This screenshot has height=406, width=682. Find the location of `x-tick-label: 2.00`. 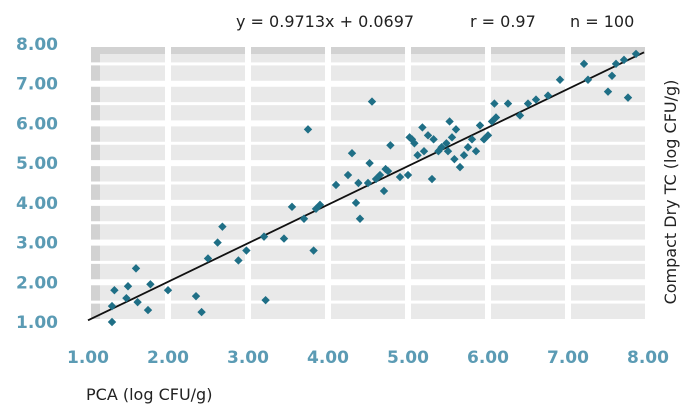

x-tick-label: 2.00 is located at coordinates (168, 358).